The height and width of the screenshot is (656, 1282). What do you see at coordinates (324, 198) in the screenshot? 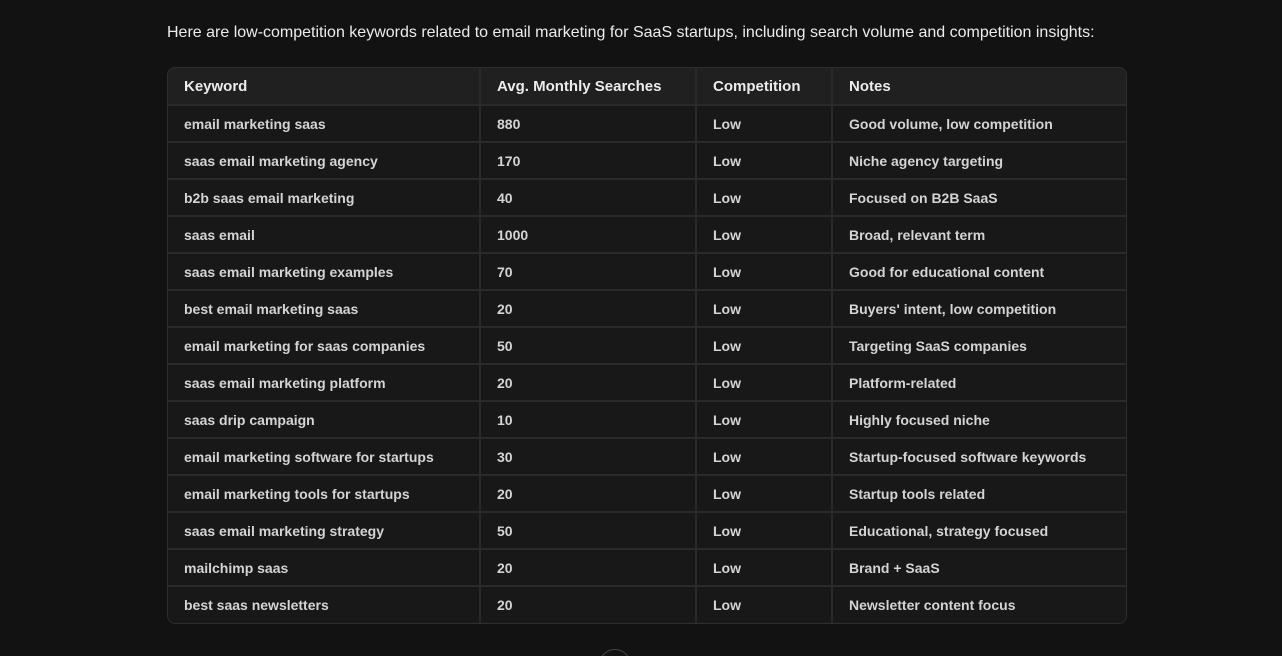
I see `cell-keyword: b2b saas email marketing` at bounding box center [324, 198].